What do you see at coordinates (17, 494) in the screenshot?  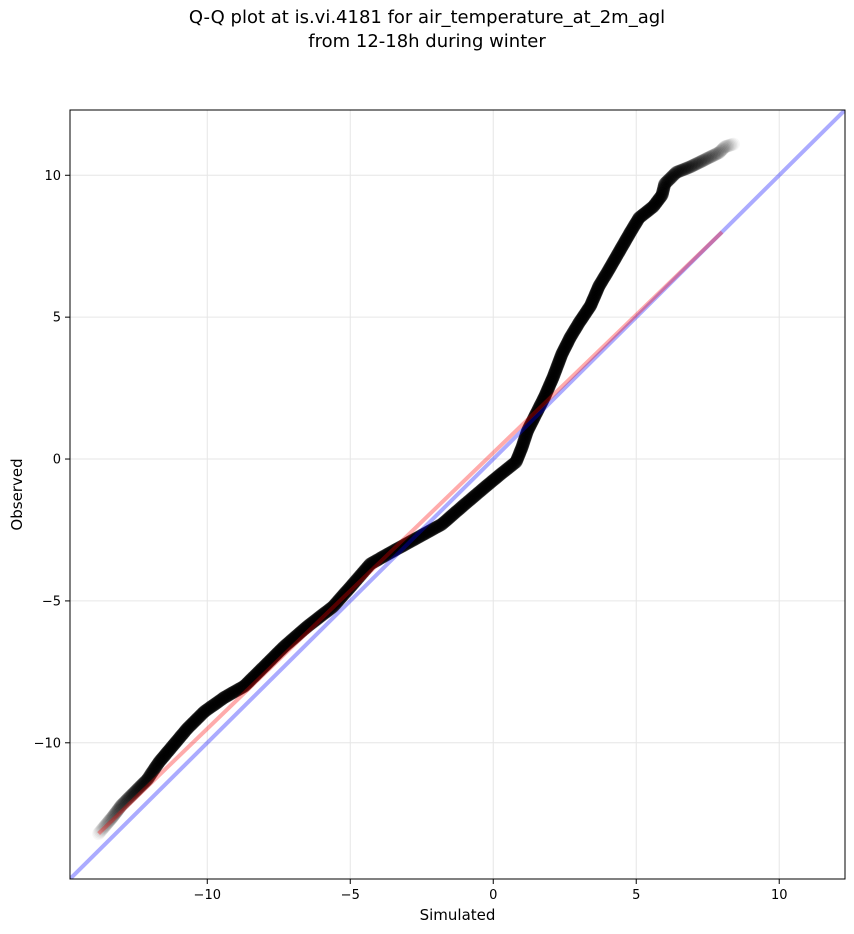 I see `y-axis-label: Observed` at bounding box center [17, 494].